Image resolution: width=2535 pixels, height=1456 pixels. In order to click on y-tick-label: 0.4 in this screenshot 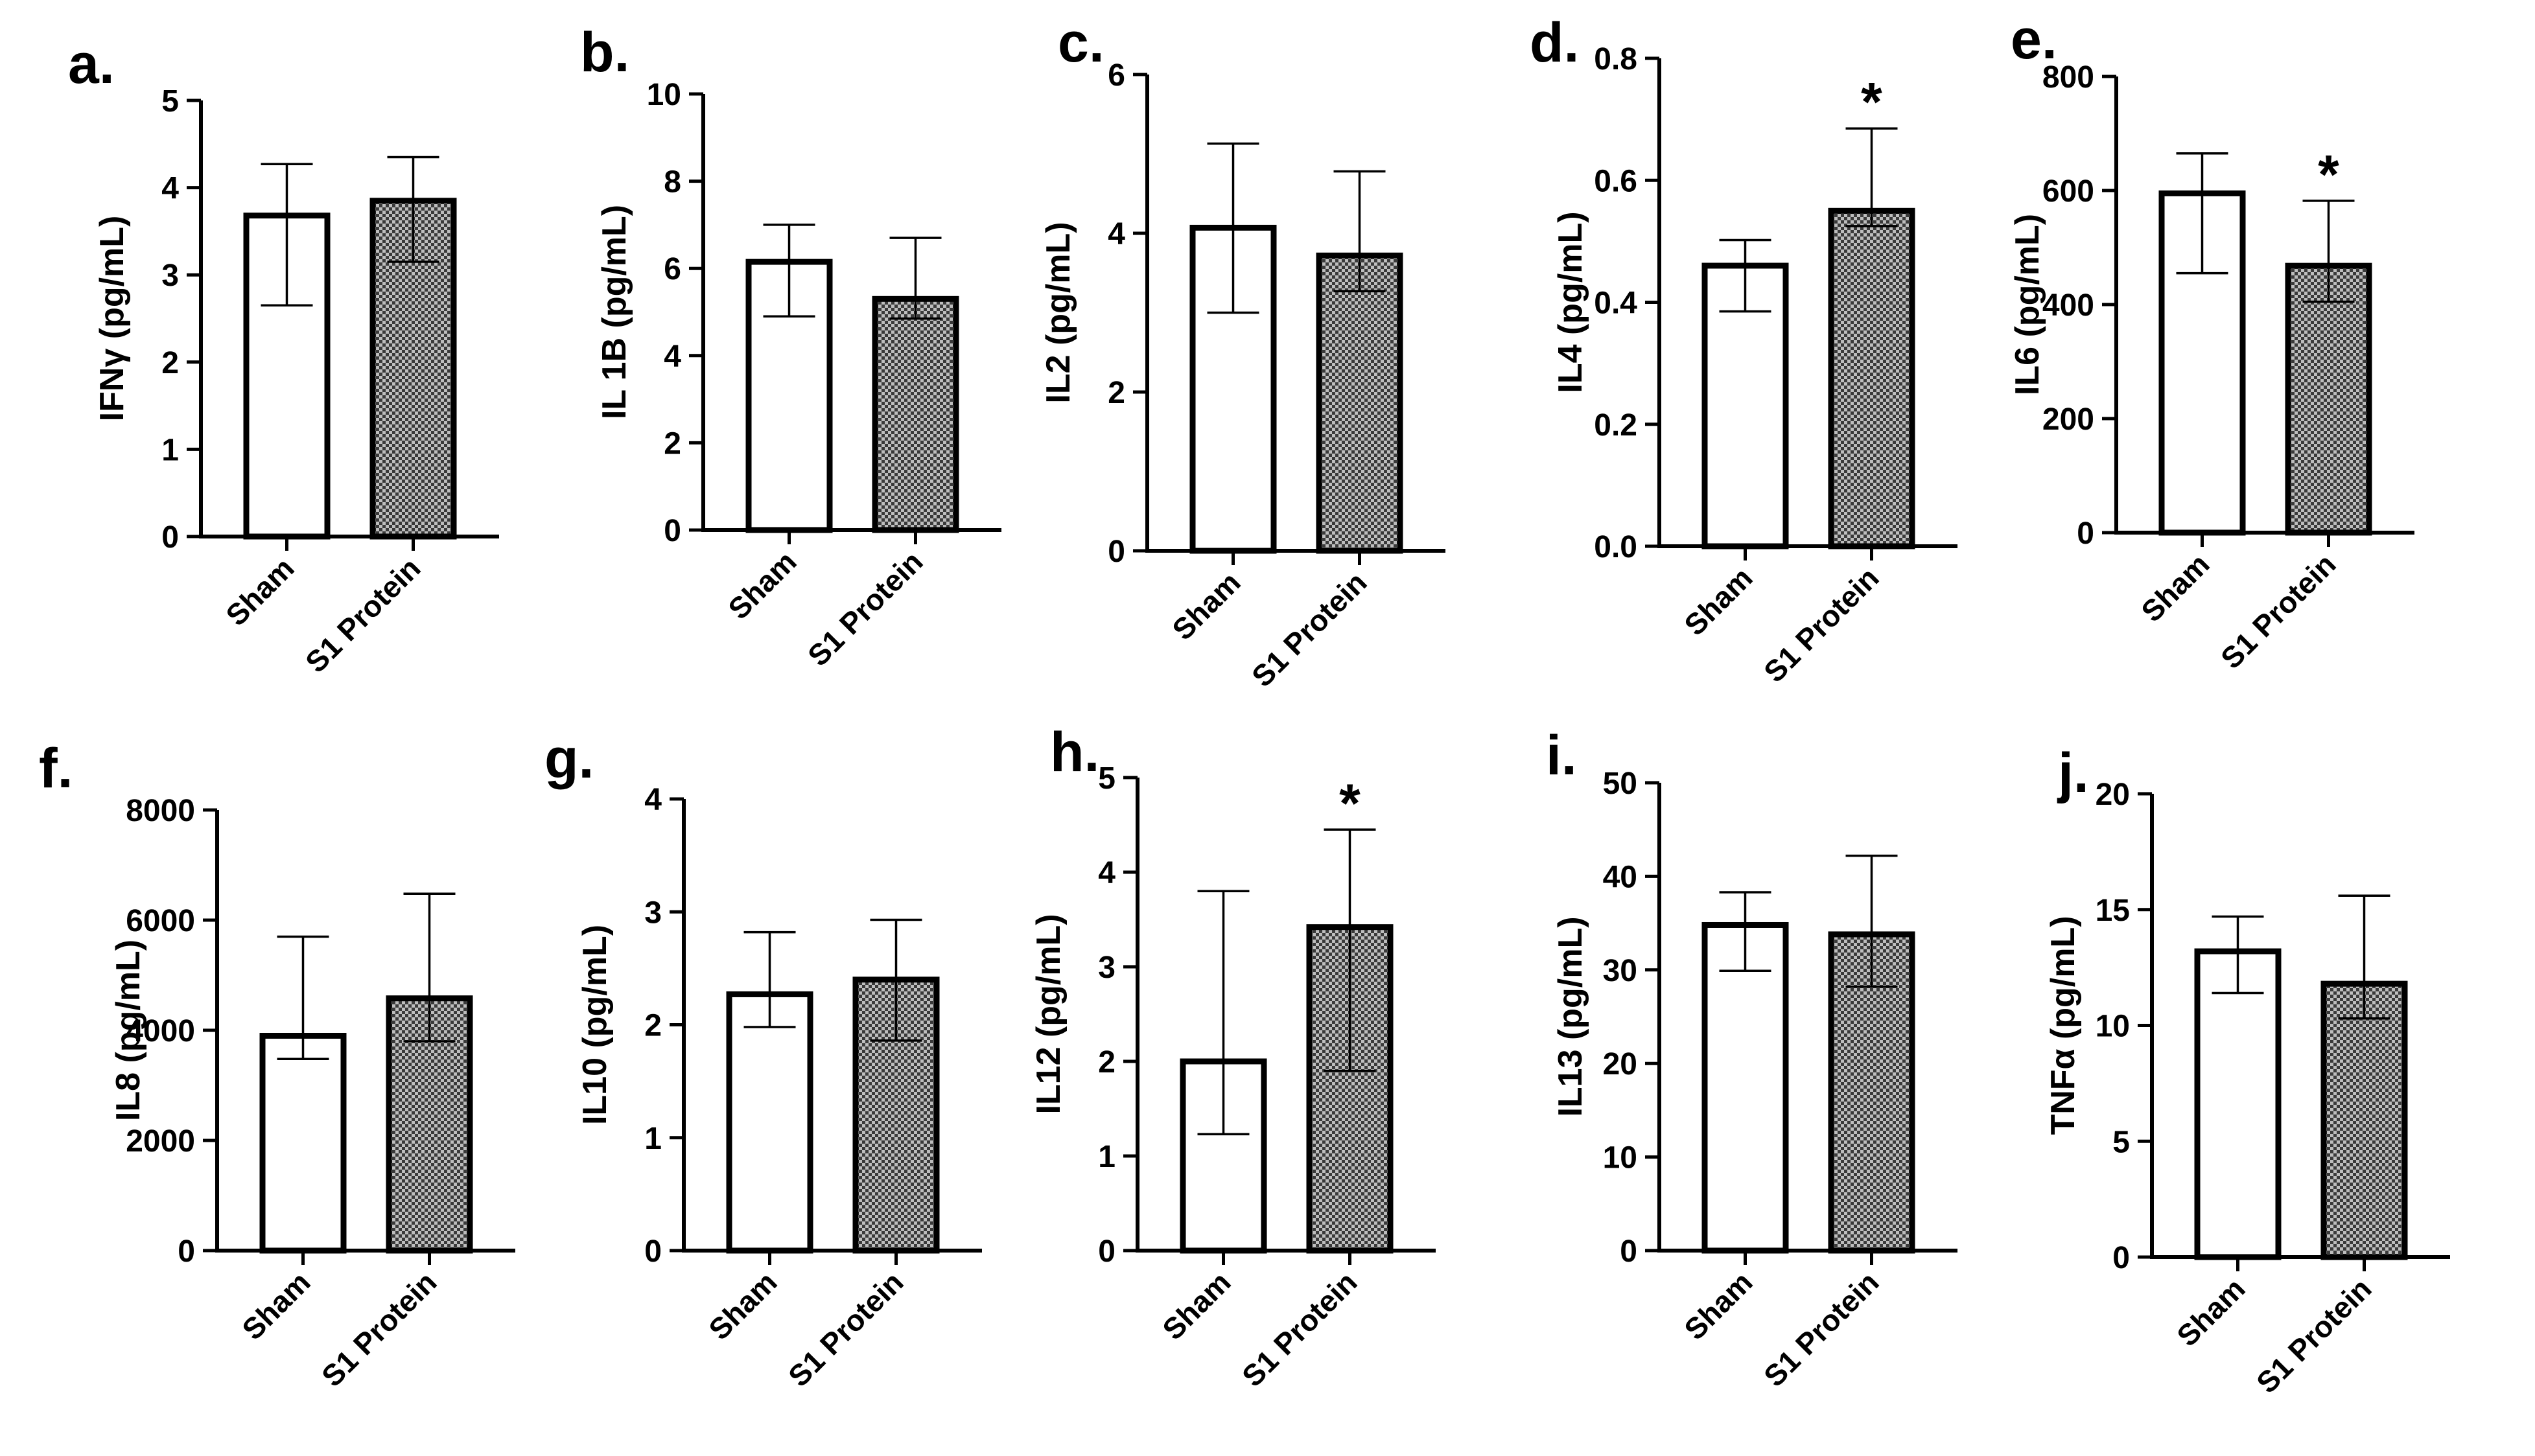, I will do `click(1615, 303)`.